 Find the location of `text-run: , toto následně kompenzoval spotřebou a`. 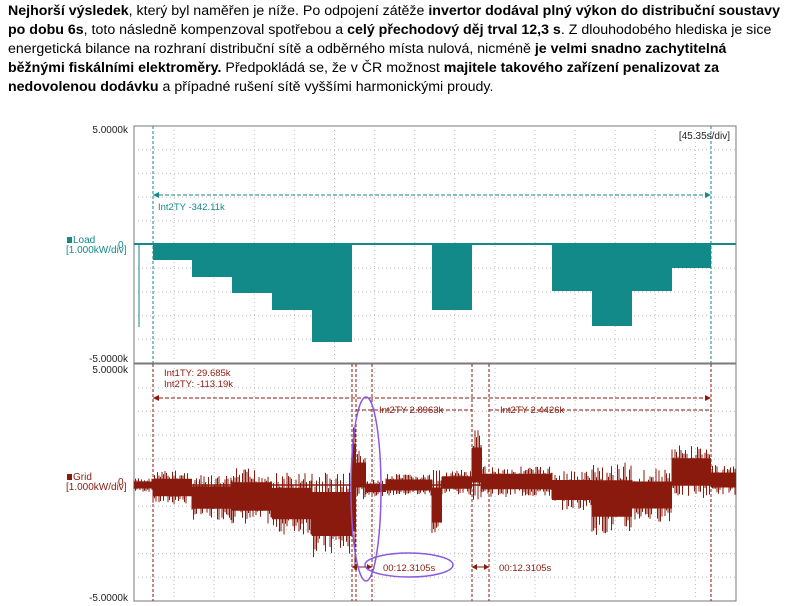

text-run: , toto následně kompenzoval spotřebou a is located at coordinates (215, 30).